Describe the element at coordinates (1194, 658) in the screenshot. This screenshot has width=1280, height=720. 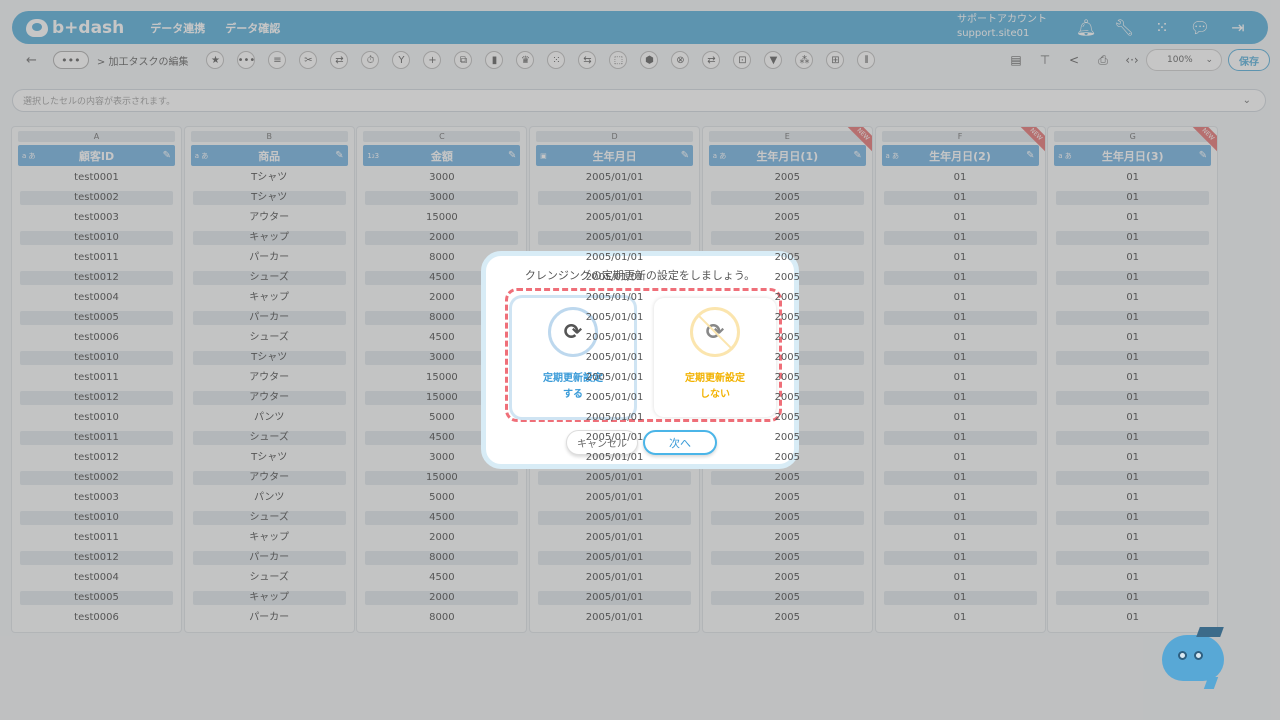
I see `mascot-helper-icon` at that location.